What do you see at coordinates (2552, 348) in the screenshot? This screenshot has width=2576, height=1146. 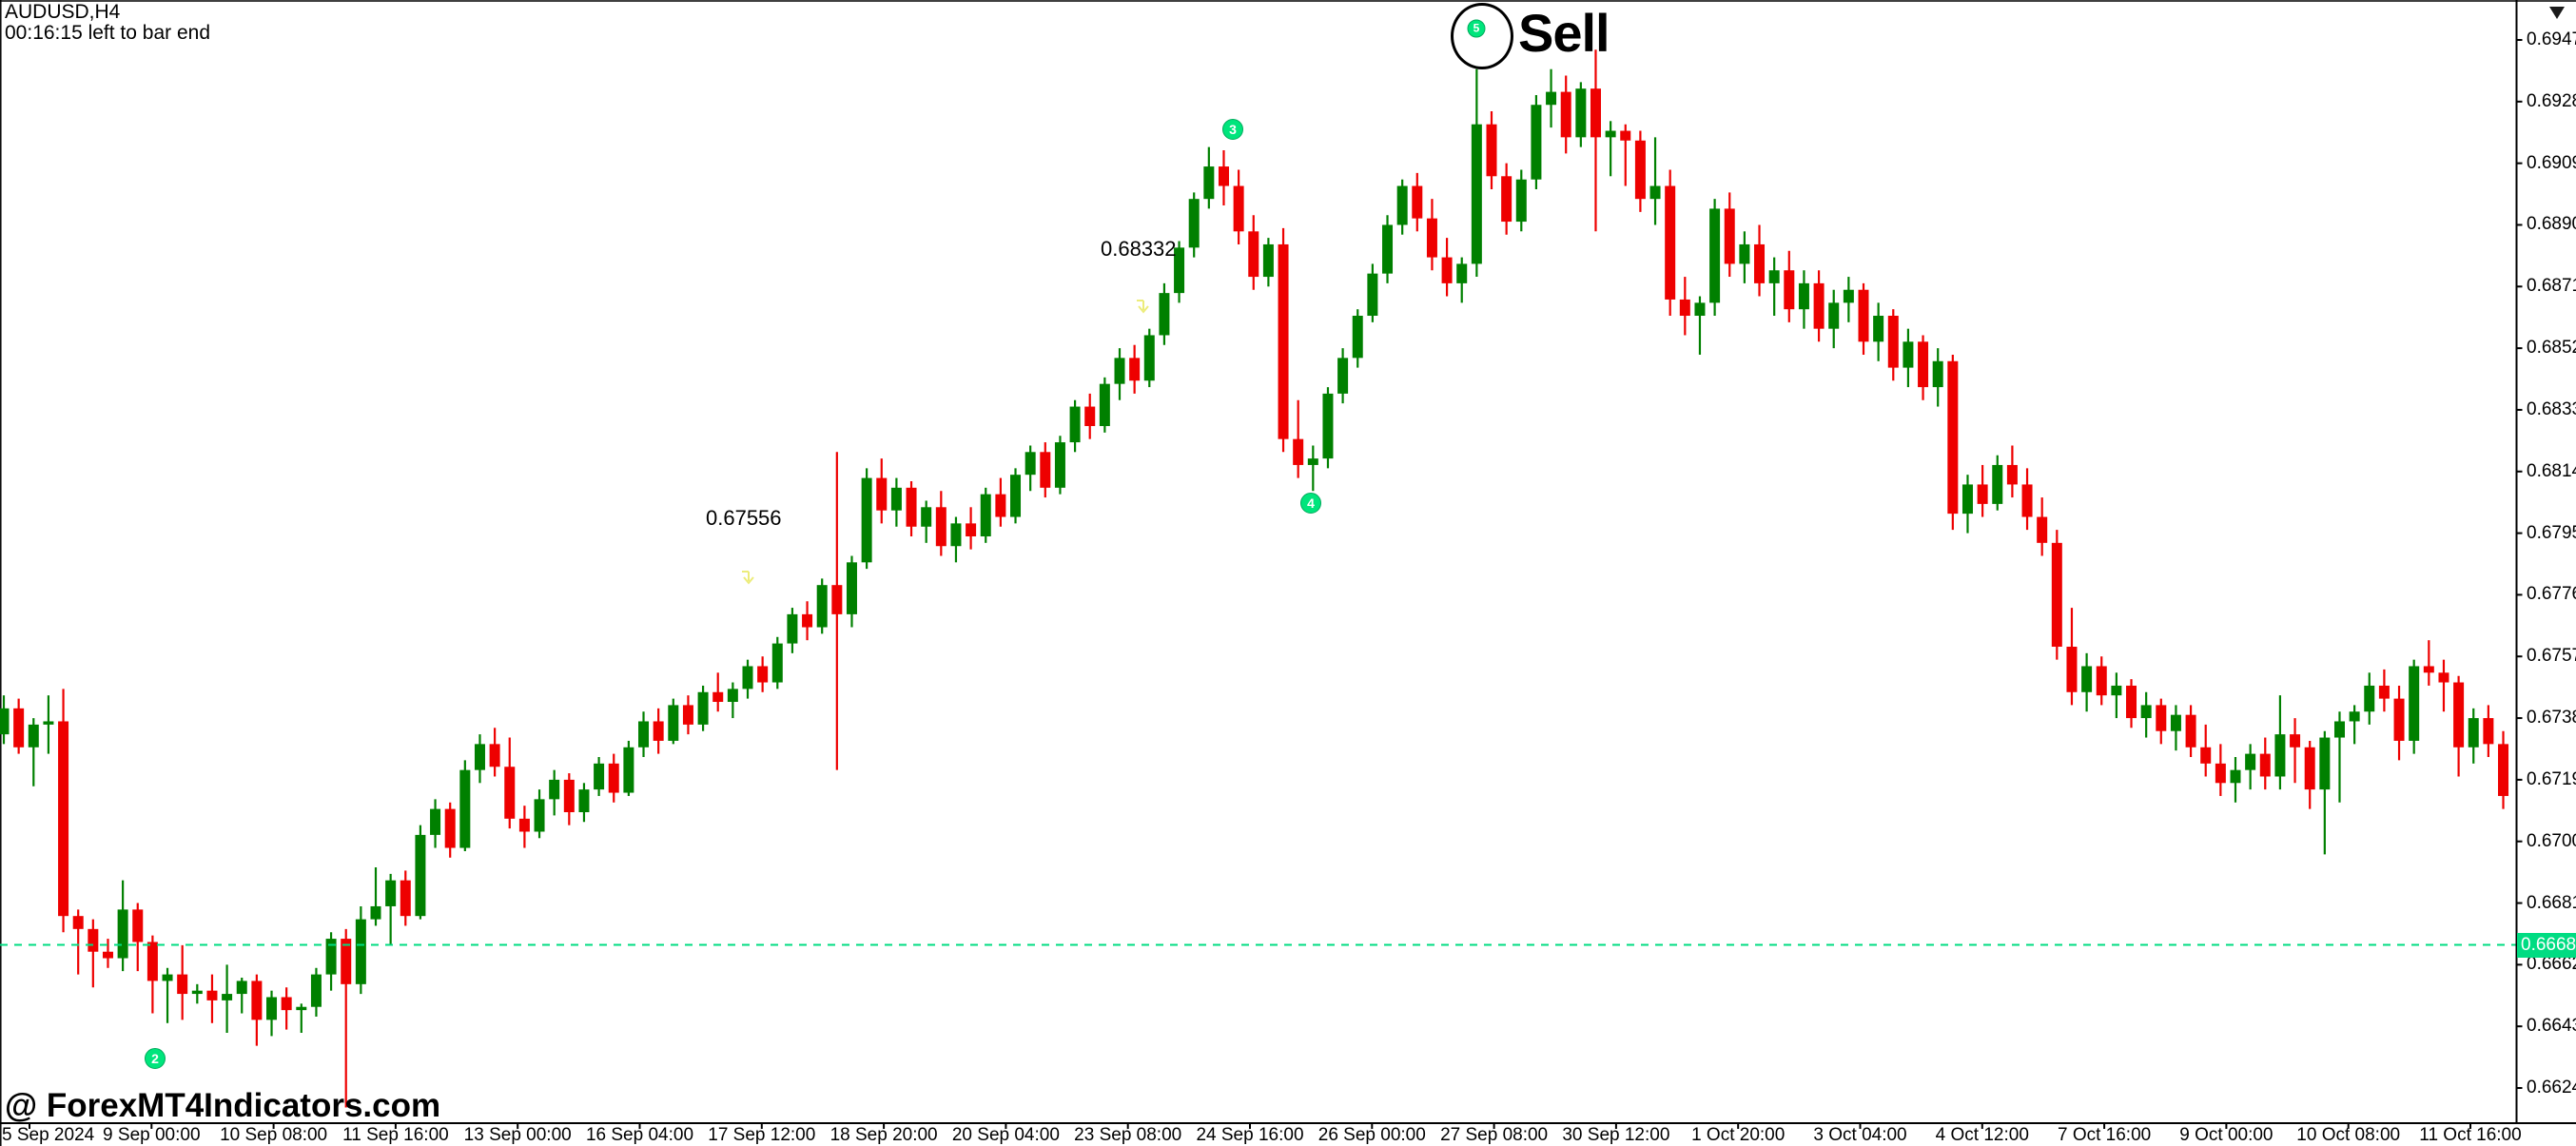 I see `y-axis-label: 0.68520` at bounding box center [2552, 348].